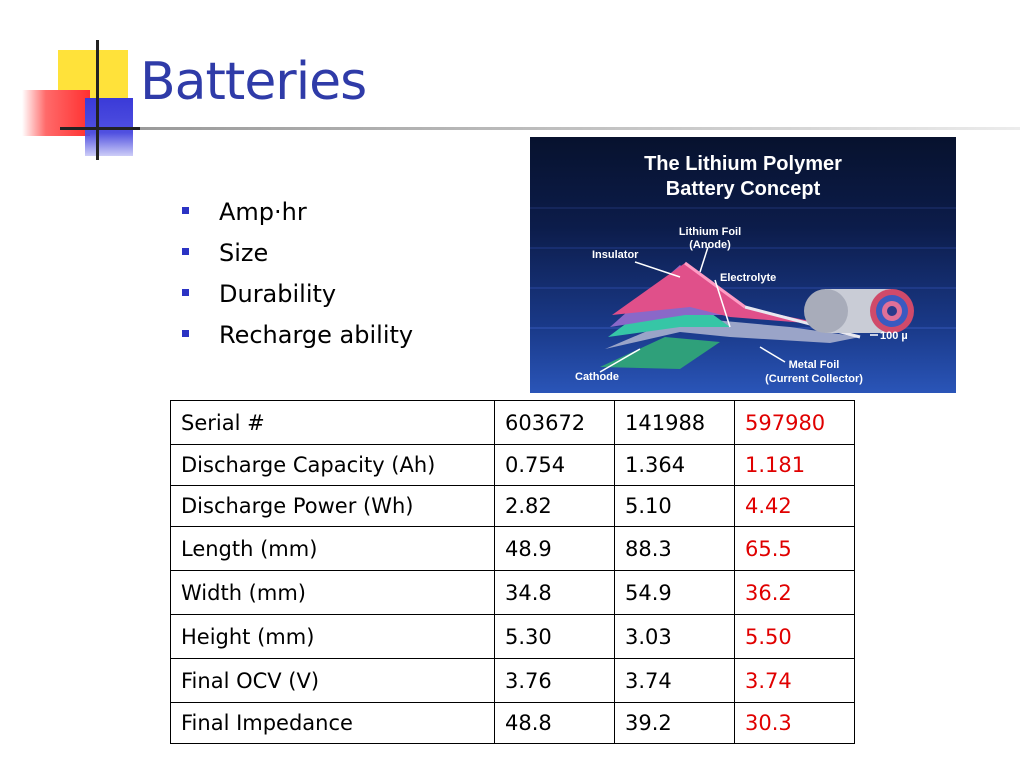 Image resolution: width=1024 pixels, height=768 pixels. I want to click on label-thickness: 100 µ, so click(894, 336).